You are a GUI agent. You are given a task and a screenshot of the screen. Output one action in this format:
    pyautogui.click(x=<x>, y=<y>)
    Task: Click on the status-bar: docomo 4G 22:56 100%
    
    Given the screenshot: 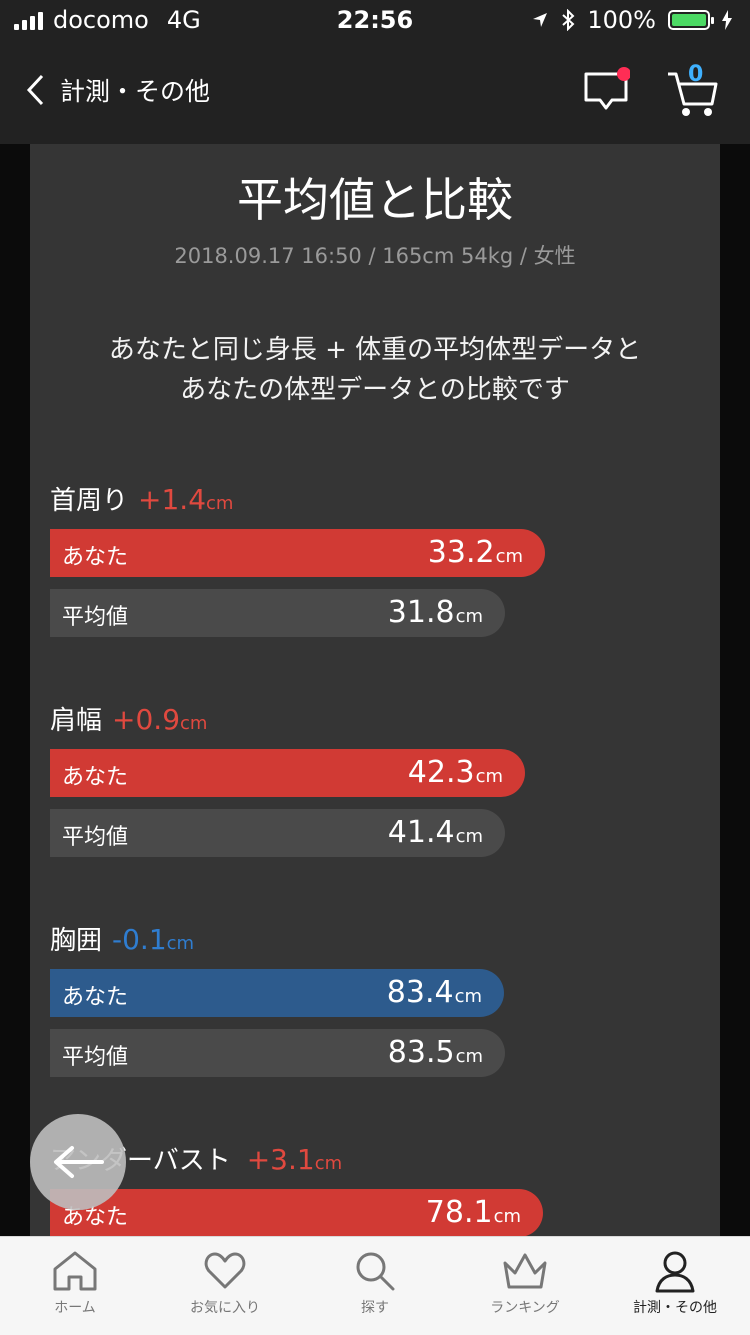 What is the action you would take?
    pyautogui.click(x=375, y=21)
    